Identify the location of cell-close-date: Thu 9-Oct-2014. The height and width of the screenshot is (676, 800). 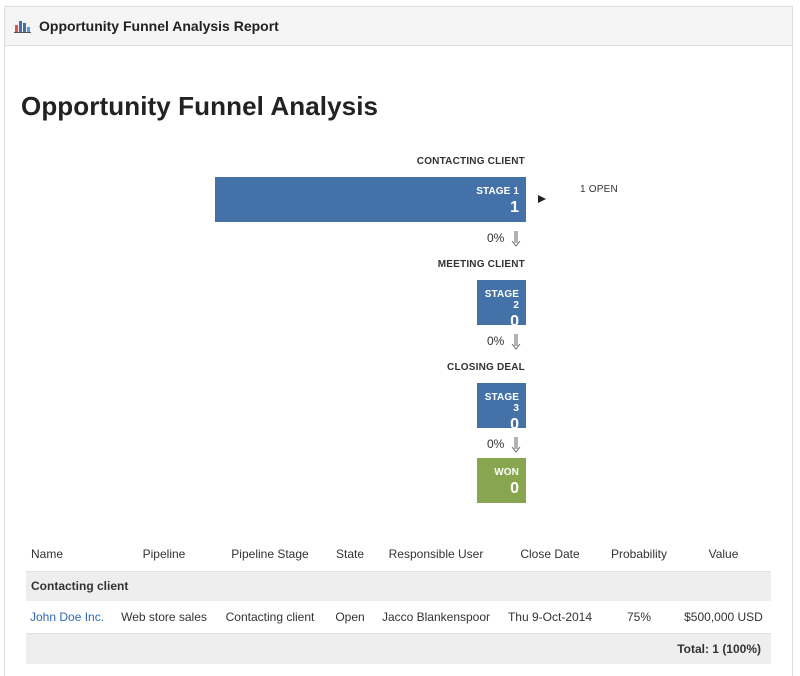
(550, 616).